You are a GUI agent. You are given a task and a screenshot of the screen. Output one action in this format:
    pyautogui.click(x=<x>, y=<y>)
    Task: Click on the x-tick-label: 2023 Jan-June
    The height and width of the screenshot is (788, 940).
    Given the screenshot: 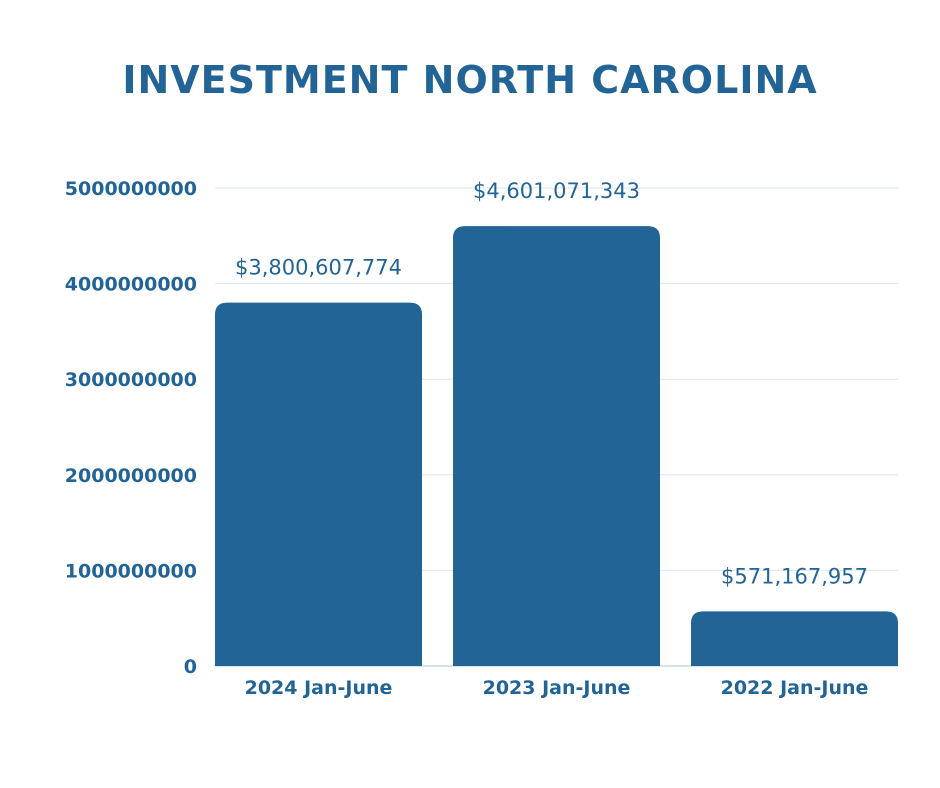 What is the action you would take?
    pyautogui.click(x=557, y=688)
    